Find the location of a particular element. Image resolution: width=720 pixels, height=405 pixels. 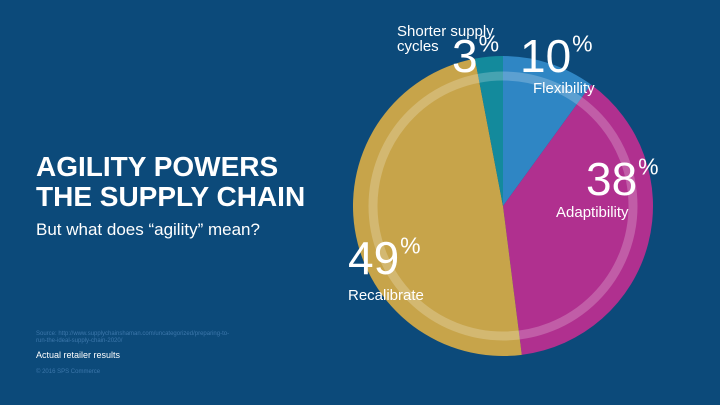

category-label-adaptibility: Adaptibility is located at coordinates (592, 212).